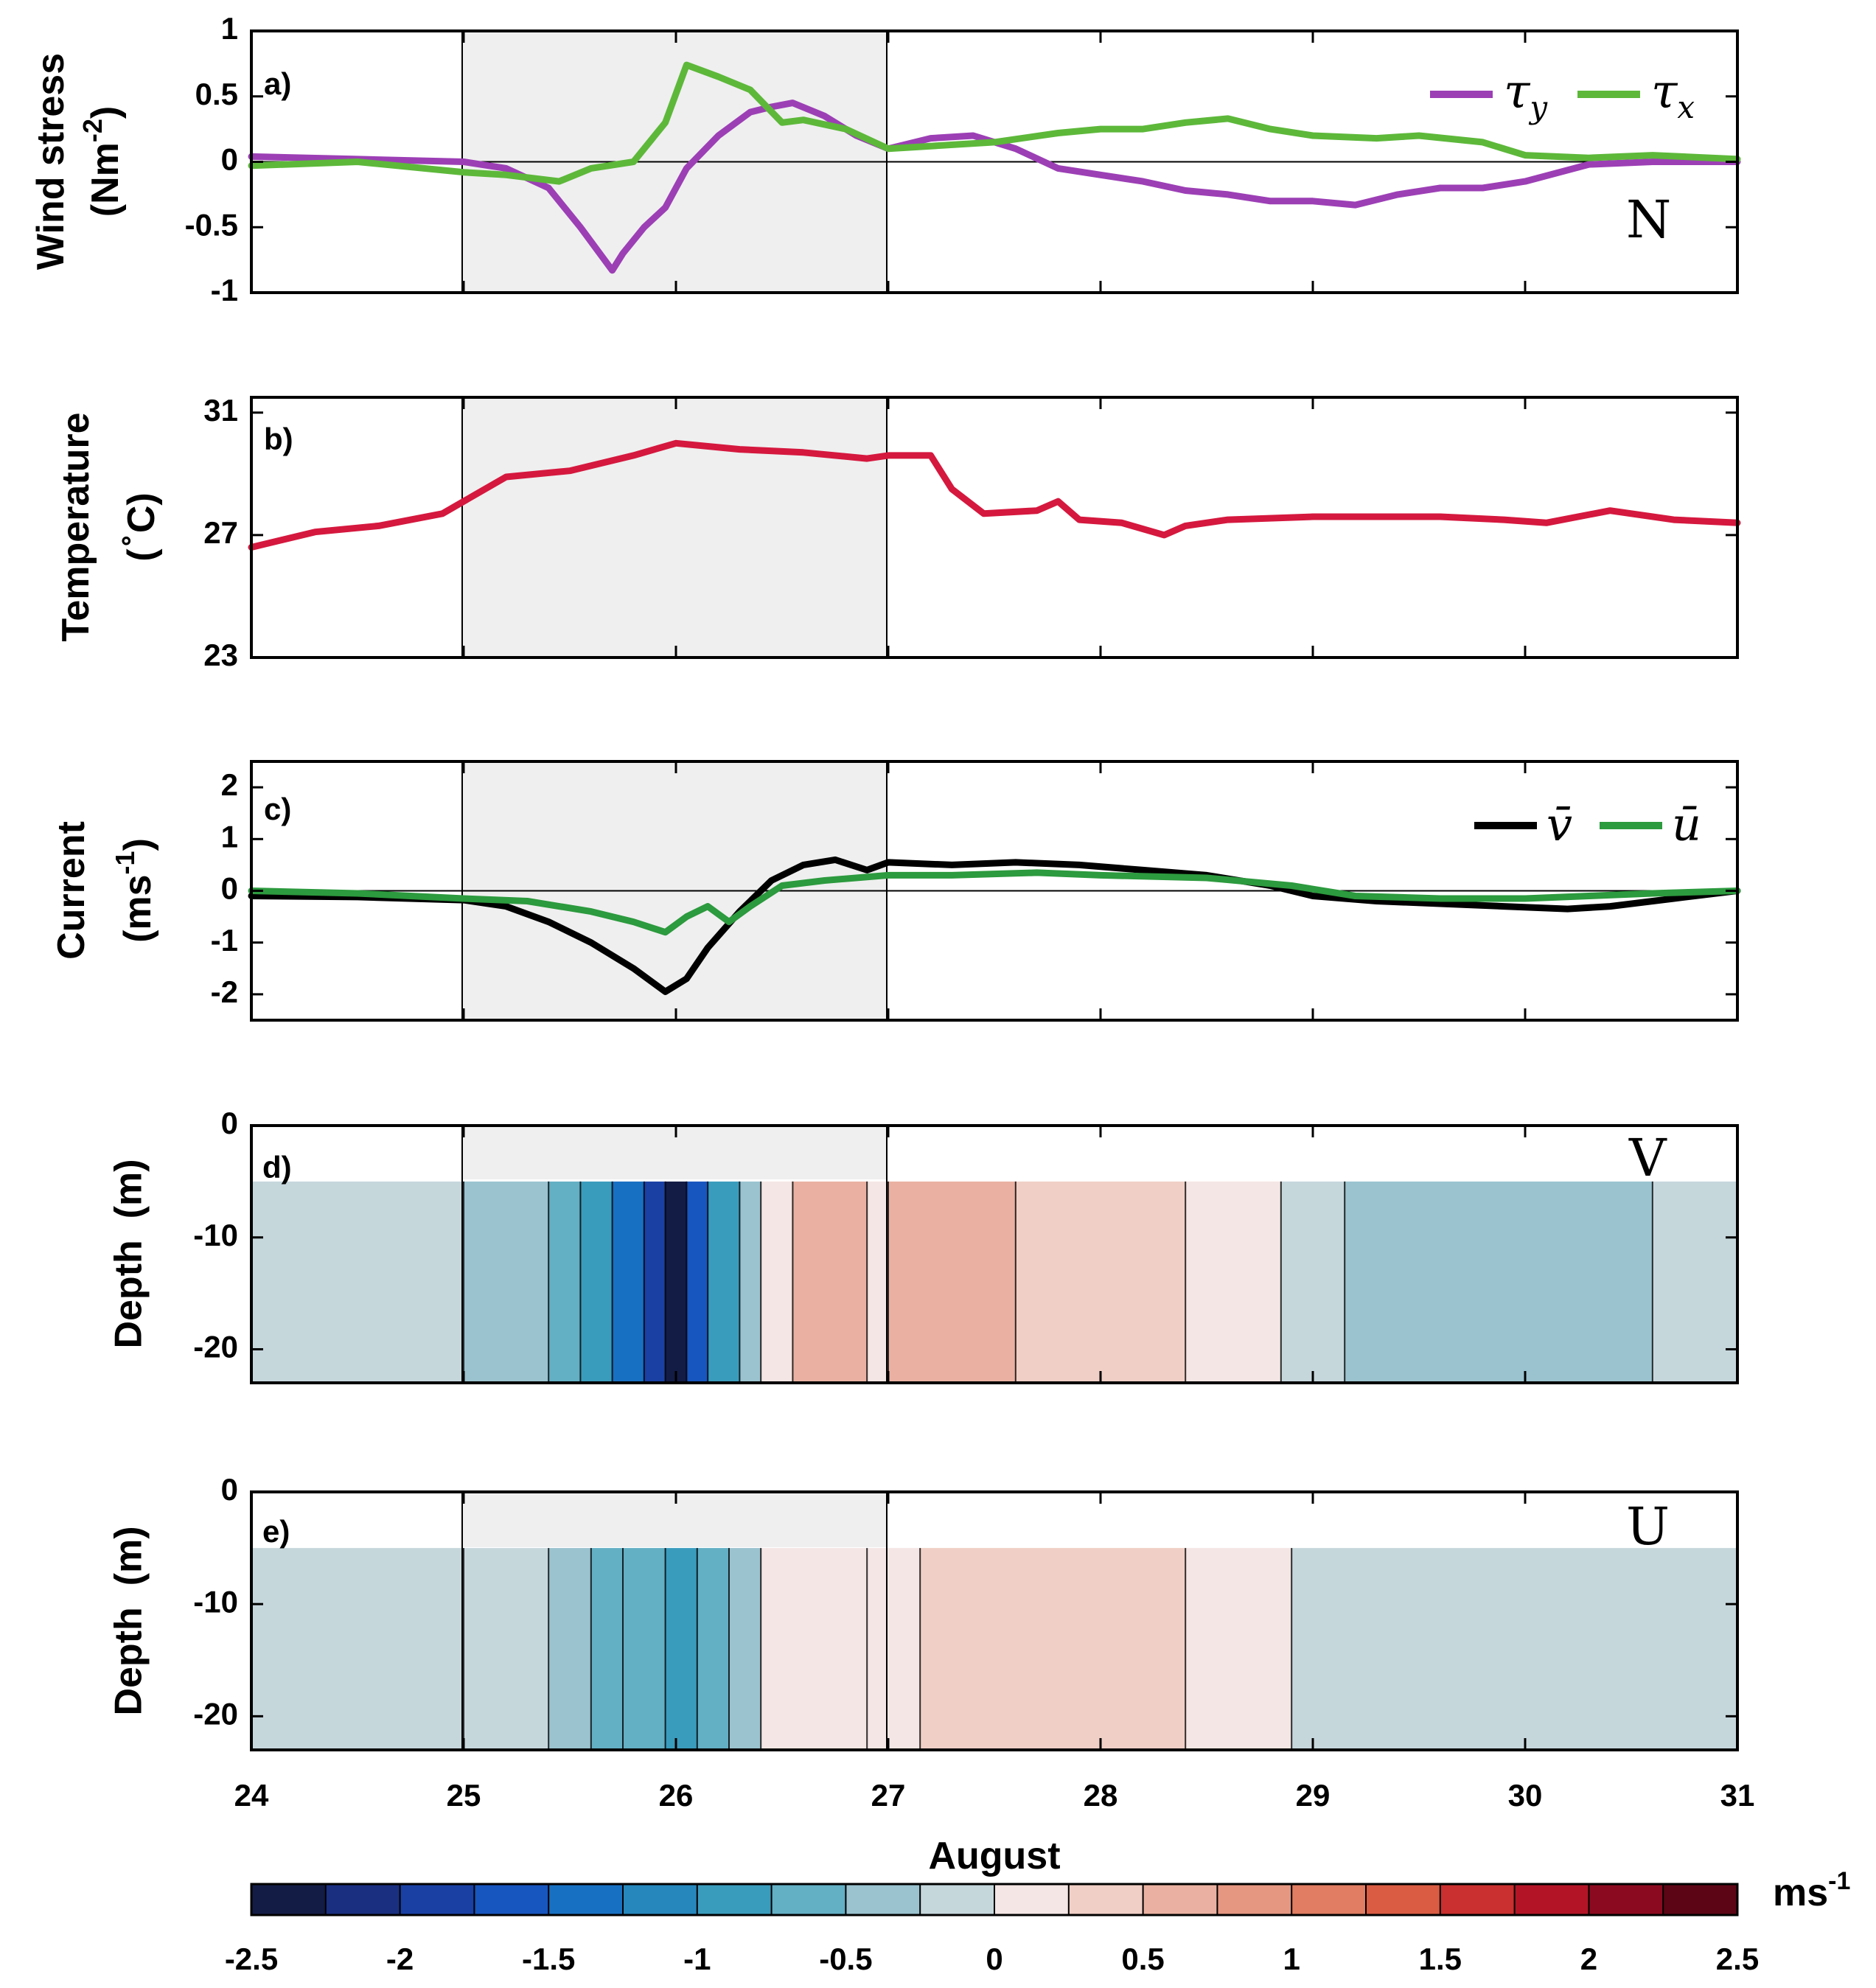  Describe the element at coordinates (71, 890) in the screenshot. I see `panel-c-ylabel-text: Current` at that location.